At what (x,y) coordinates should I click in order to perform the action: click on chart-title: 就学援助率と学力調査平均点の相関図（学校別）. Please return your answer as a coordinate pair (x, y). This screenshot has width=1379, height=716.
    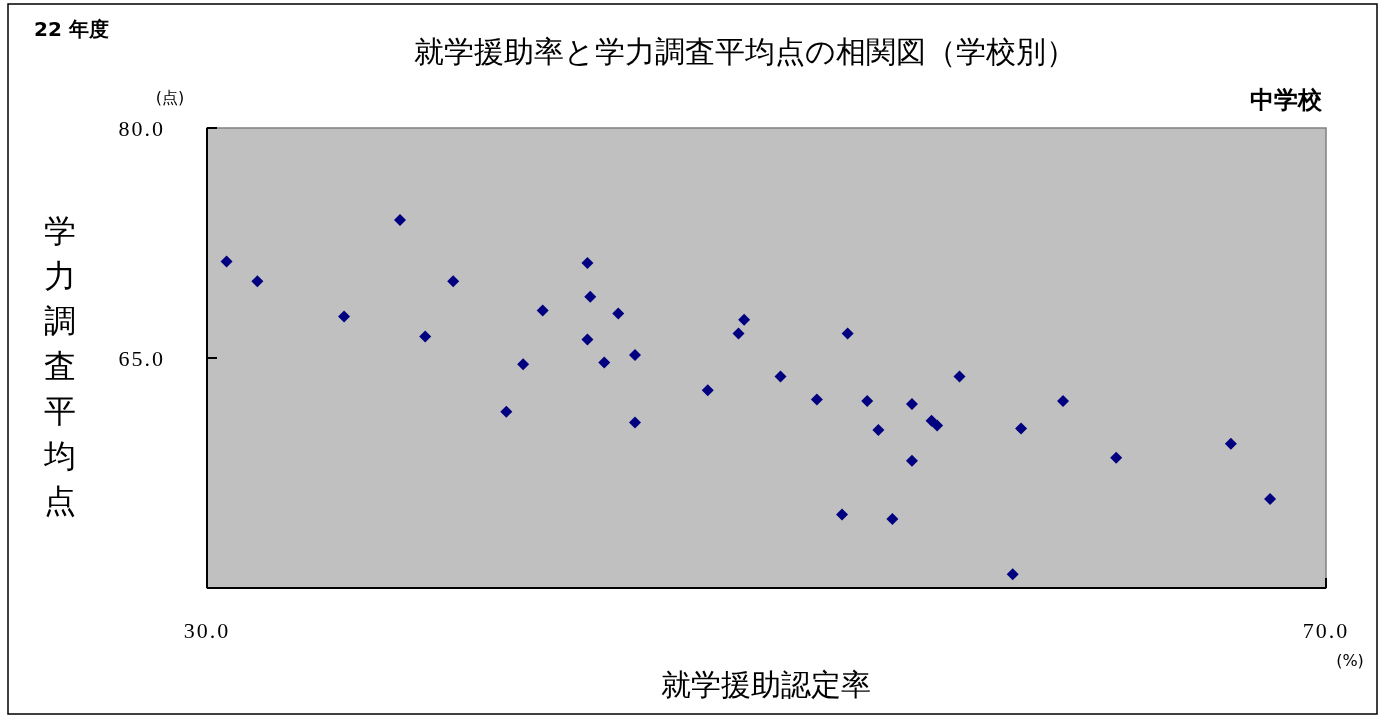
    Looking at the image, I should click on (745, 51).